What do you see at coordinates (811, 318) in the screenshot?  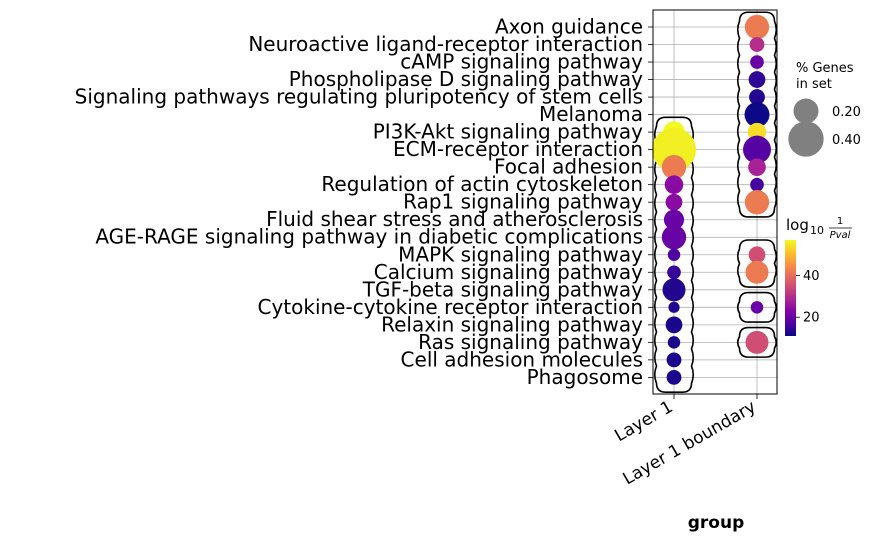 I see `colorbar-tick-label: 20` at bounding box center [811, 318].